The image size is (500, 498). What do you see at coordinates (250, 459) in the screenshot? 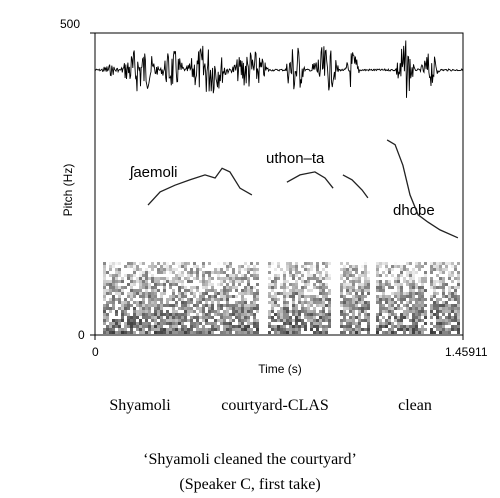
I see `translation: ‘Shyamoli cleaned the courtyard’` at bounding box center [250, 459].